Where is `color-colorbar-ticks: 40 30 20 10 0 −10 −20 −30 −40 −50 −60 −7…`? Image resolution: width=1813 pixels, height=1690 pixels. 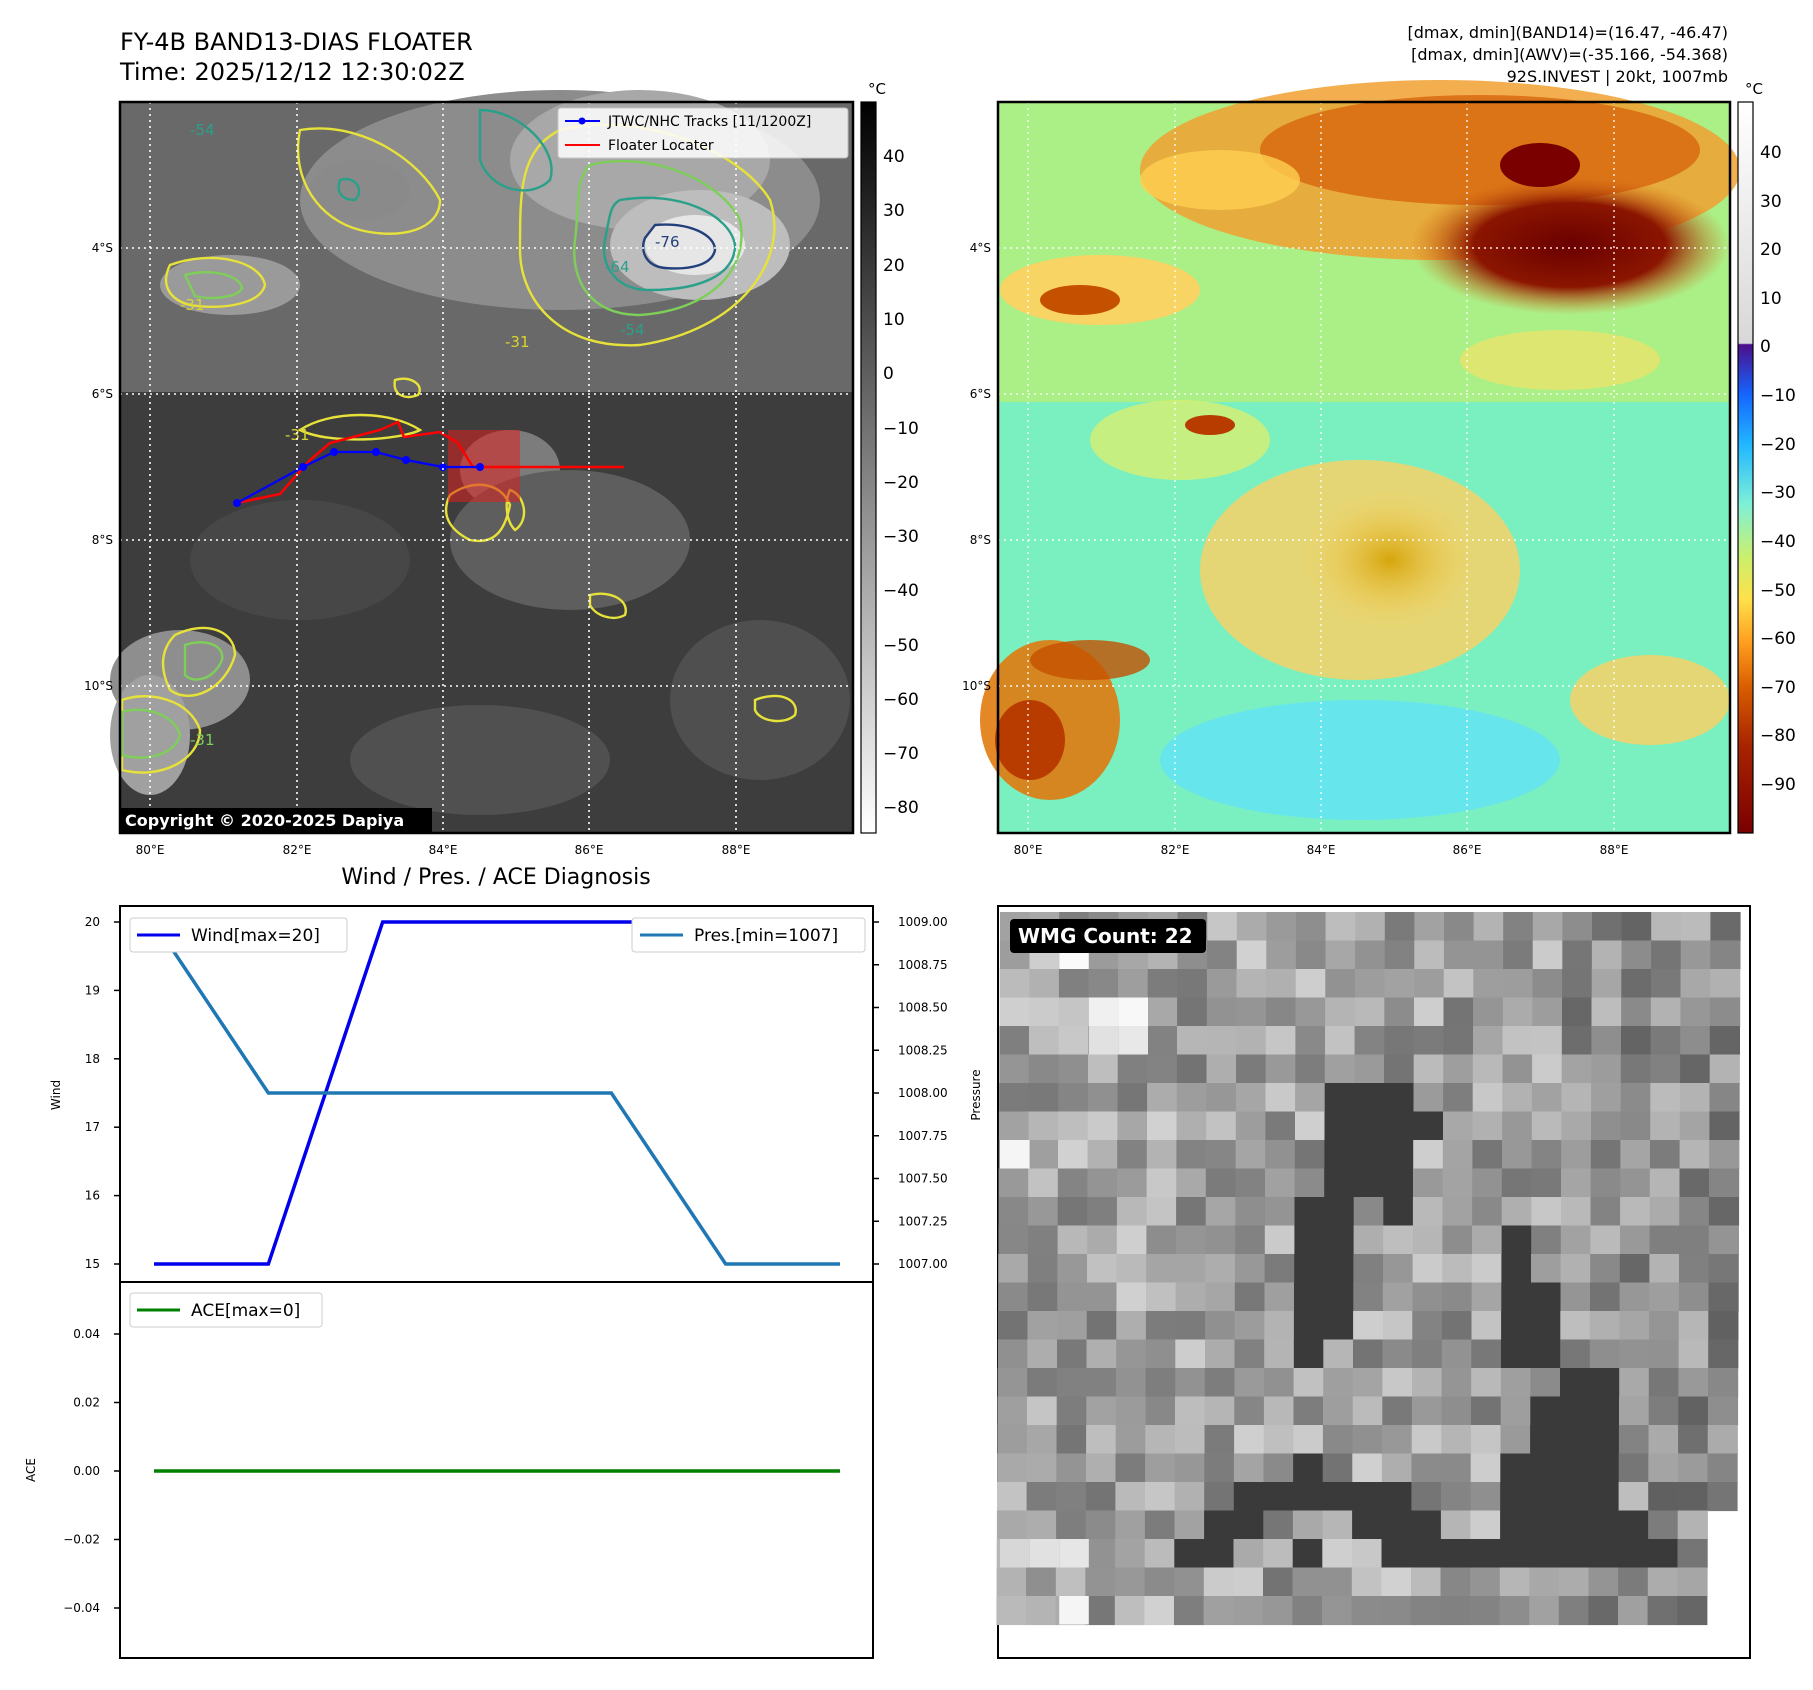 color-colorbar-ticks: 40 30 20 10 0 −10 −20 −30 −40 −50 −60 −7… is located at coordinates (1778, 469).